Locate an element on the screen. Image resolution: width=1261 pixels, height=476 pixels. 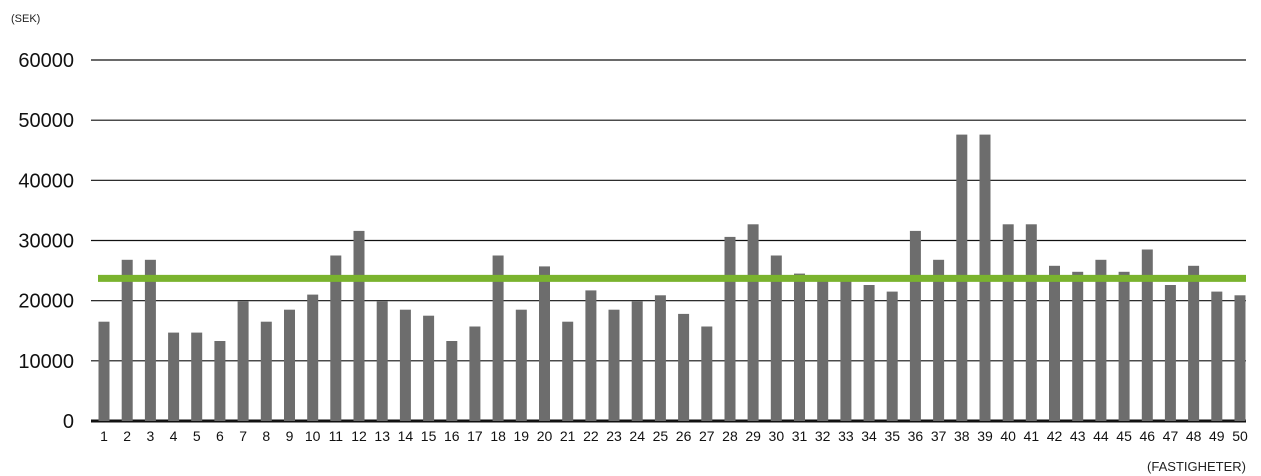
x-tick-label: 33 is located at coordinates (846, 436).